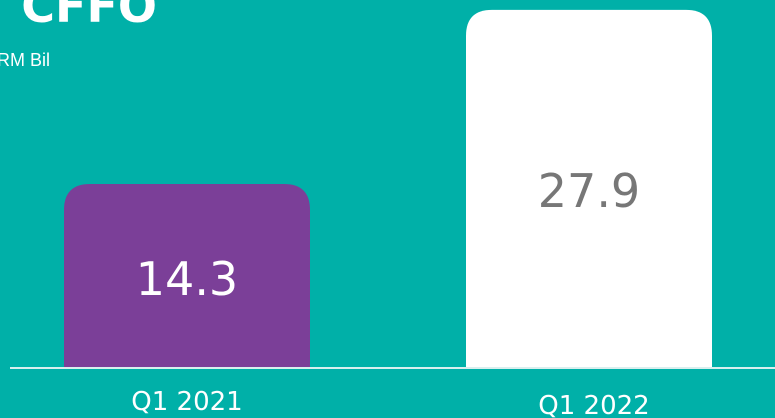 This screenshot has width=775, height=418. Describe the element at coordinates (25, 60) in the screenshot. I see `chart-subtitle: RM Bil` at that location.